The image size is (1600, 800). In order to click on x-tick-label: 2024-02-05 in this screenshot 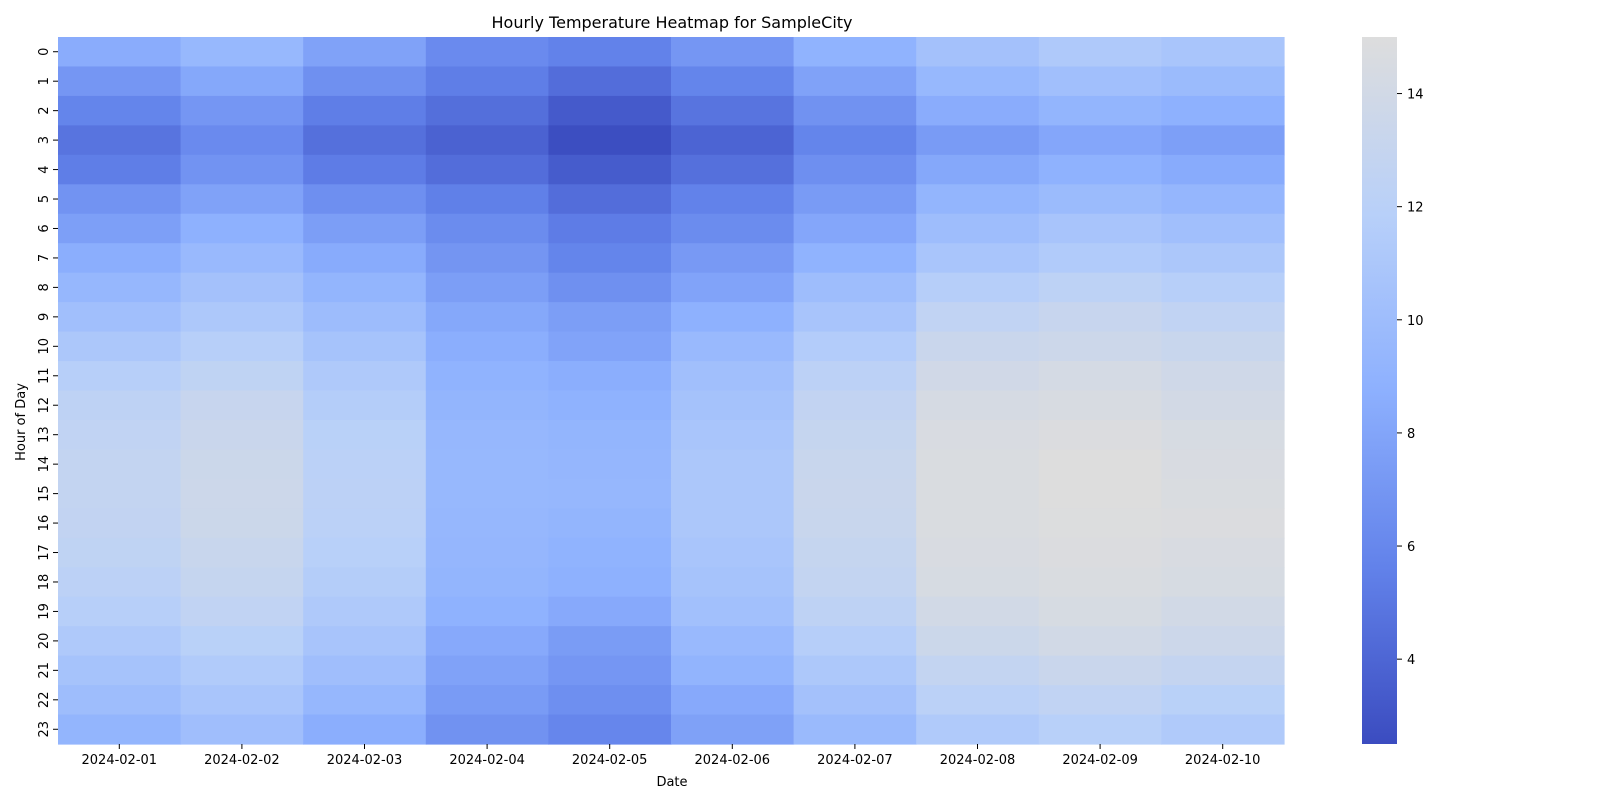, I will do `click(610, 760)`.